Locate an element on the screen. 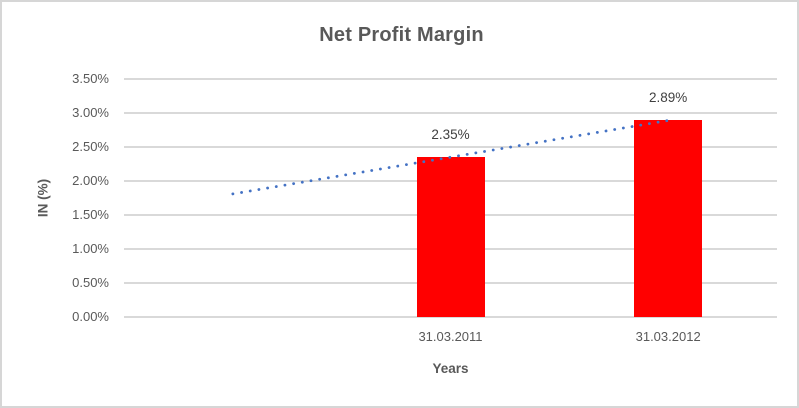 This screenshot has height=408, width=799. bar-data-label: 2.35% is located at coordinates (450, 135).